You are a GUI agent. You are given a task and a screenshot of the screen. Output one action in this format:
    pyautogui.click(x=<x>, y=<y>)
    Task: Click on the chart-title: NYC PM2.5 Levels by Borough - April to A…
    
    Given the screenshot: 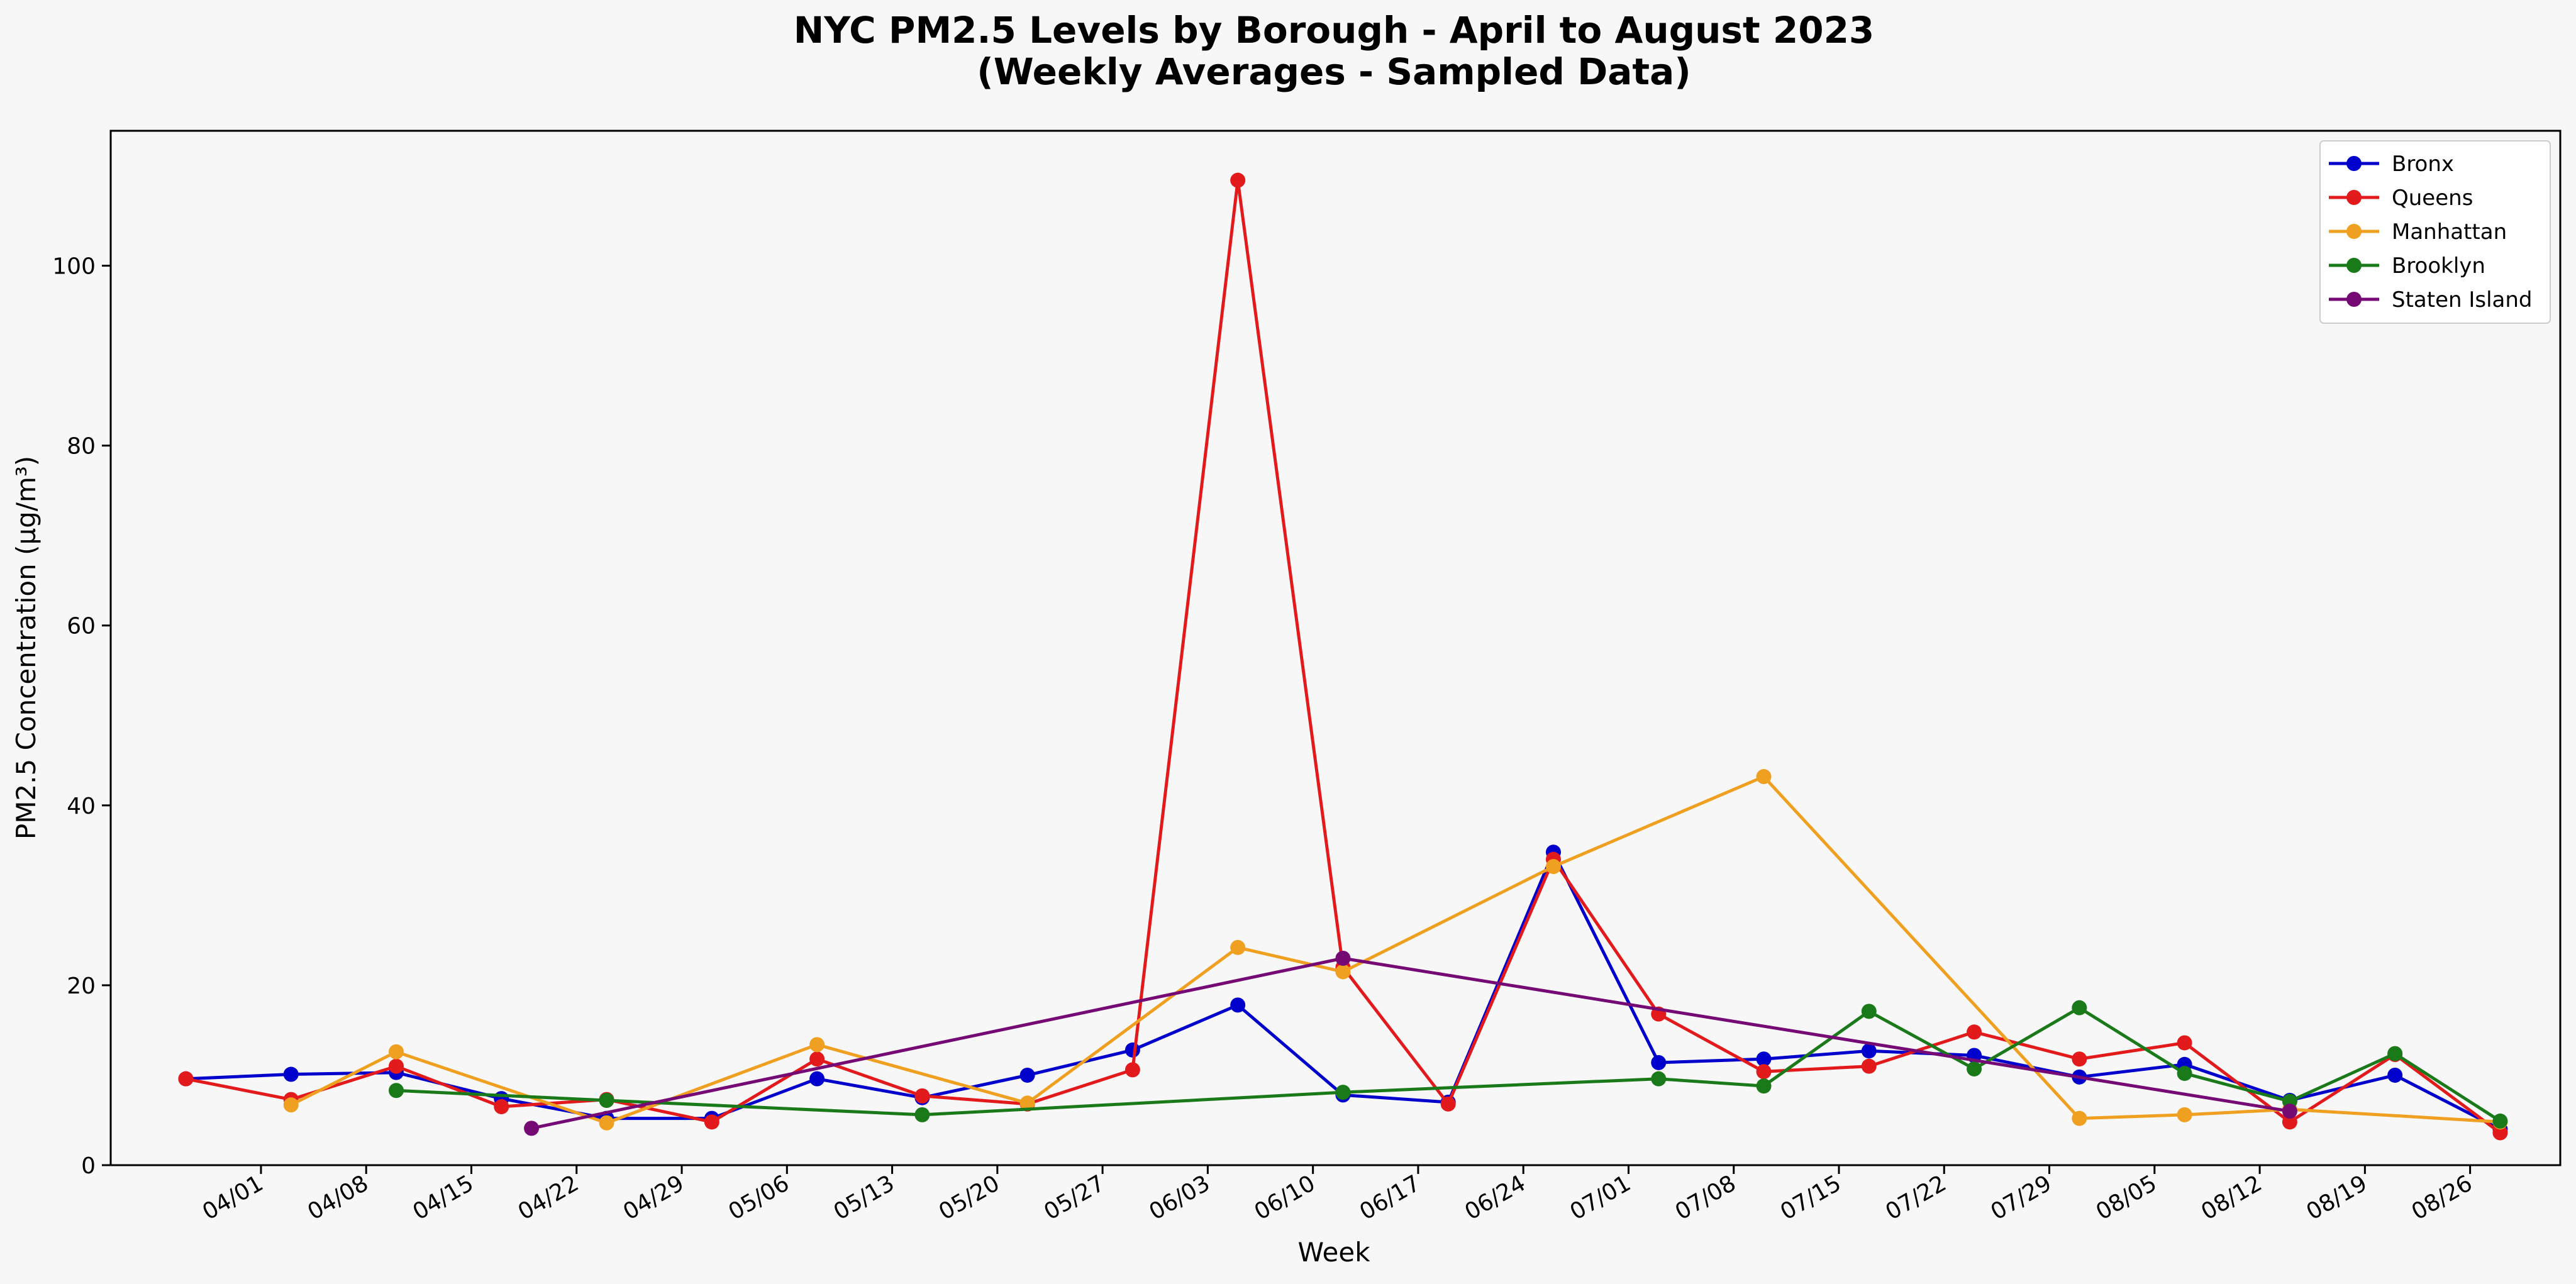 What is the action you would take?
    pyautogui.click(x=1334, y=30)
    